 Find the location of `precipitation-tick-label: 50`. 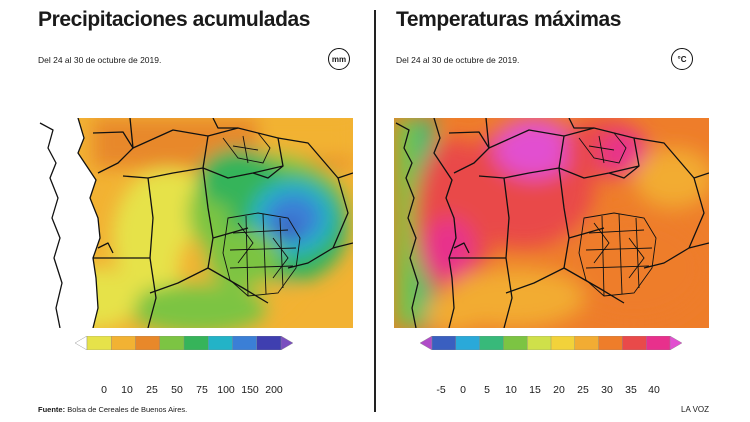

precipitation-tick-label: 50 is located at coordinates (177, 390).